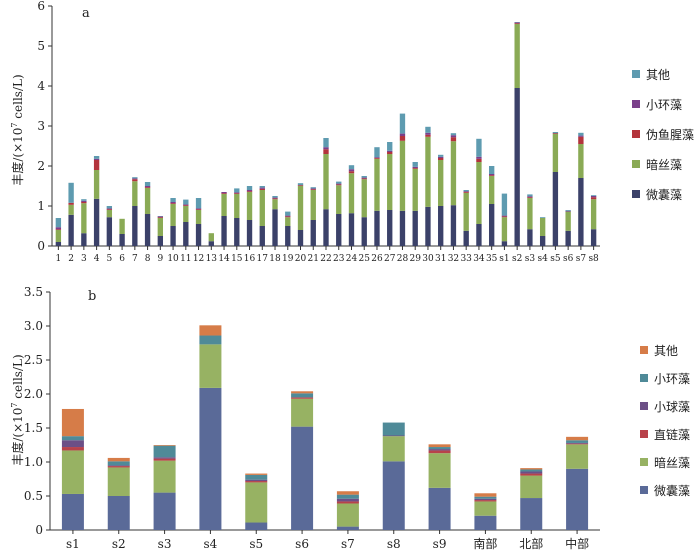 Image resolution: width=700 pixels, height=551 pixels. What do you see at coordinates (439, 452) in the screenshot?
I see `b-bar-直链藻-s9` at bounding box center [439, 452].